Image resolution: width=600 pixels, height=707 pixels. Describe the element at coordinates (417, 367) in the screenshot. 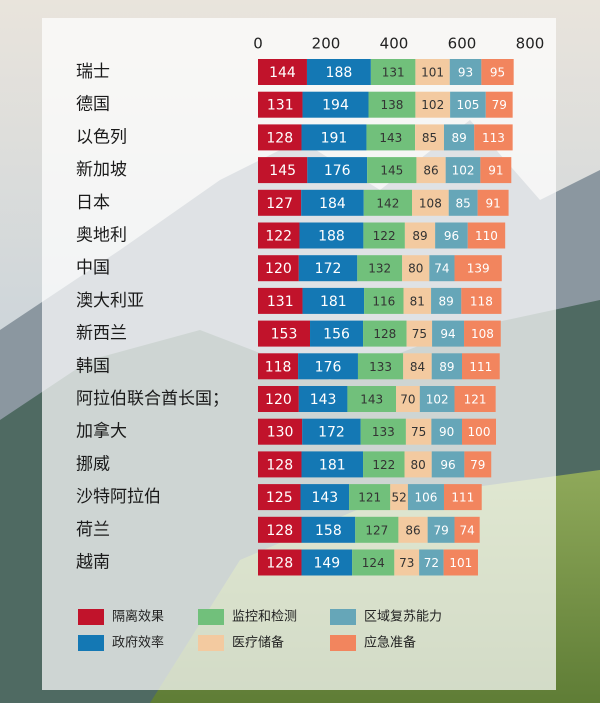

I see `value-label: 84` at that location.